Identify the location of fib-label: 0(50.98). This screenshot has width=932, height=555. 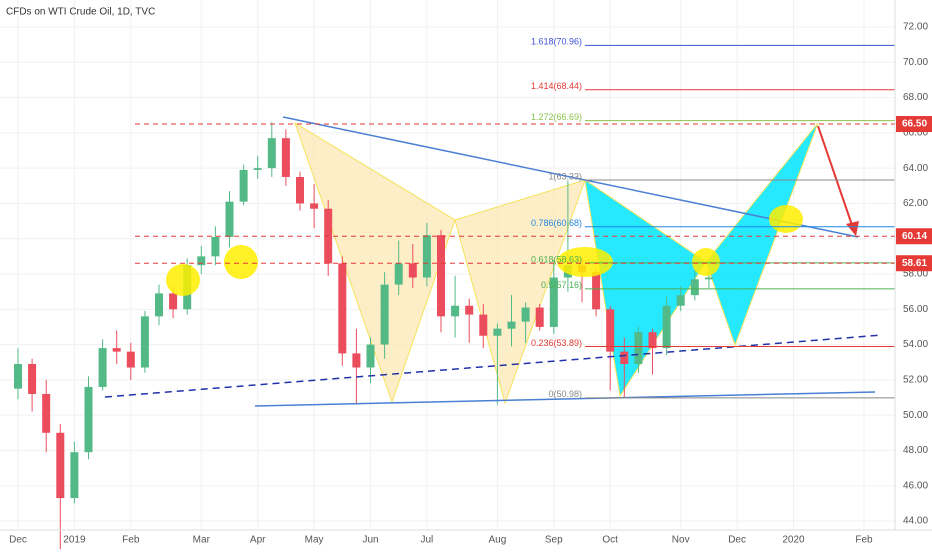
(565, 394).